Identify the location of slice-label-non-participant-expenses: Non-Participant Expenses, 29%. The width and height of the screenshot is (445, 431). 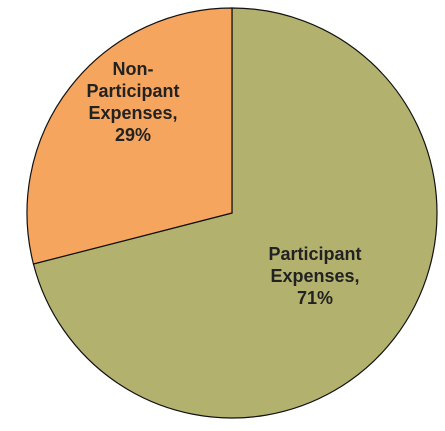
(132, 102).